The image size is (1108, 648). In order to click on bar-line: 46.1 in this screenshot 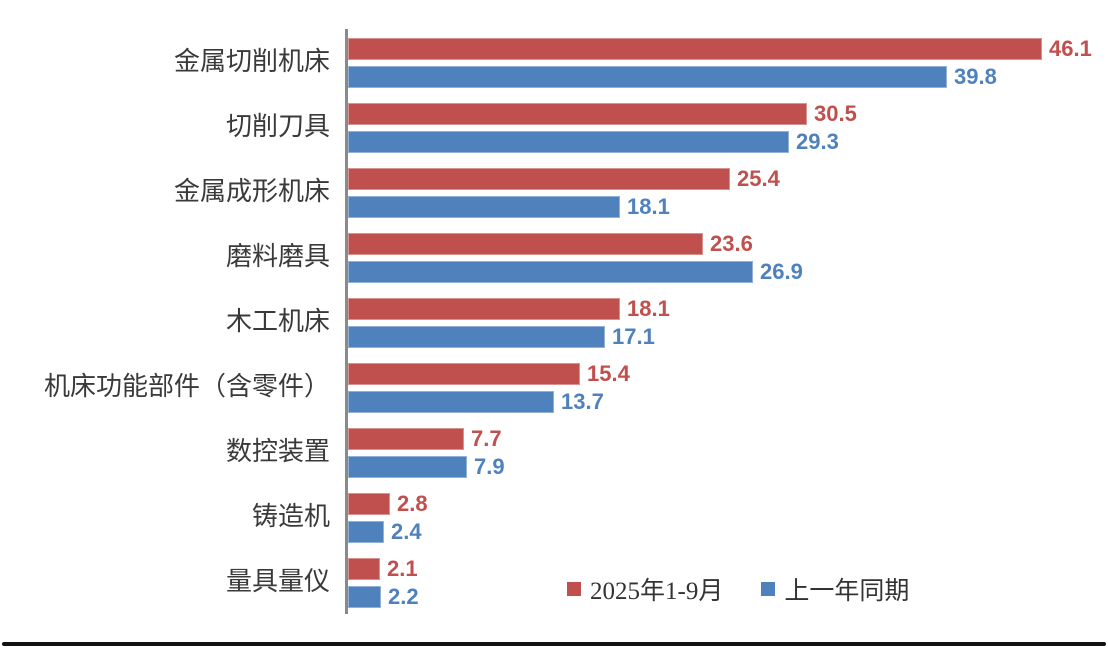, I will do `click(728, 48)`.